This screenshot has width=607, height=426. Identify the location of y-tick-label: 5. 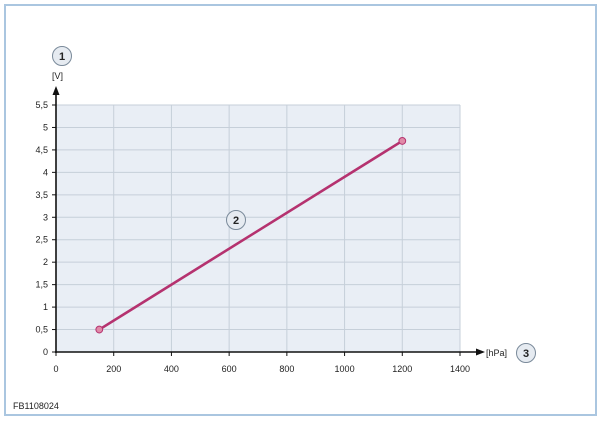
(45, 127).